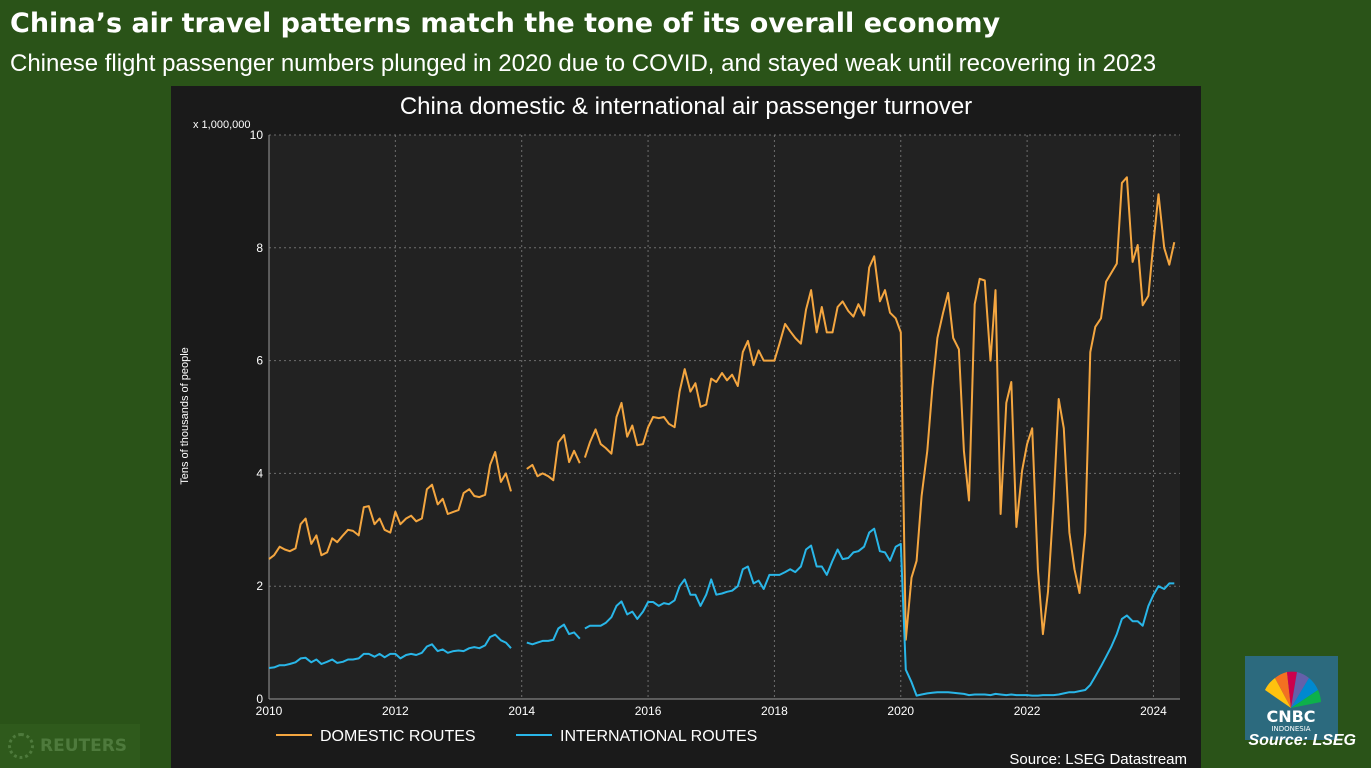 The width and height of the screenshot is (1371, 768). Describe the element at coordinates (1153, 711) in the screenshot. I see `x-tick-label: 2024` at that location.